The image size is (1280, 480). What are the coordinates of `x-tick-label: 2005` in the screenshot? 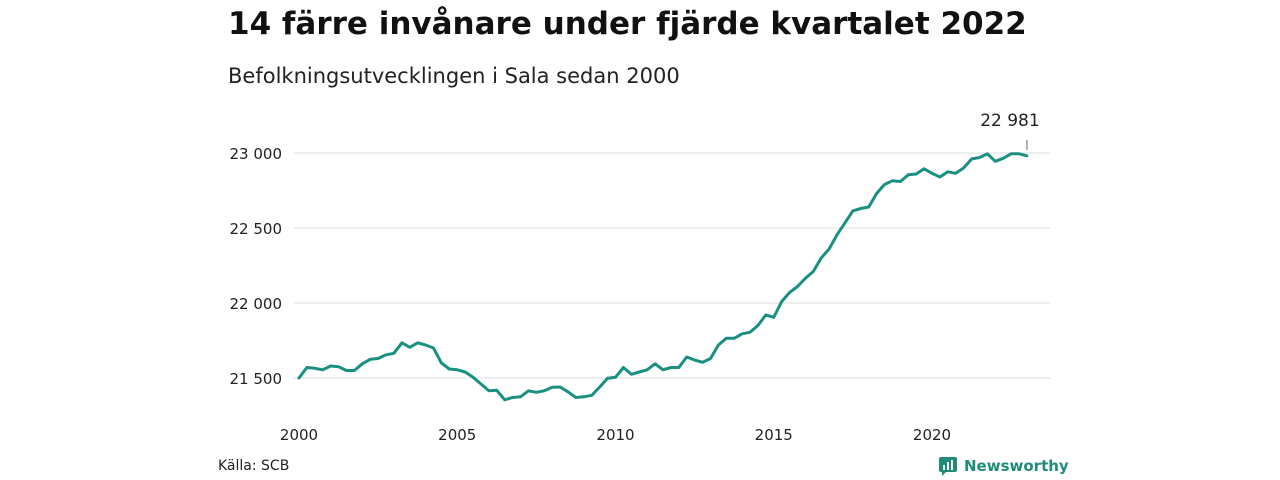 It's located at (457, 435).